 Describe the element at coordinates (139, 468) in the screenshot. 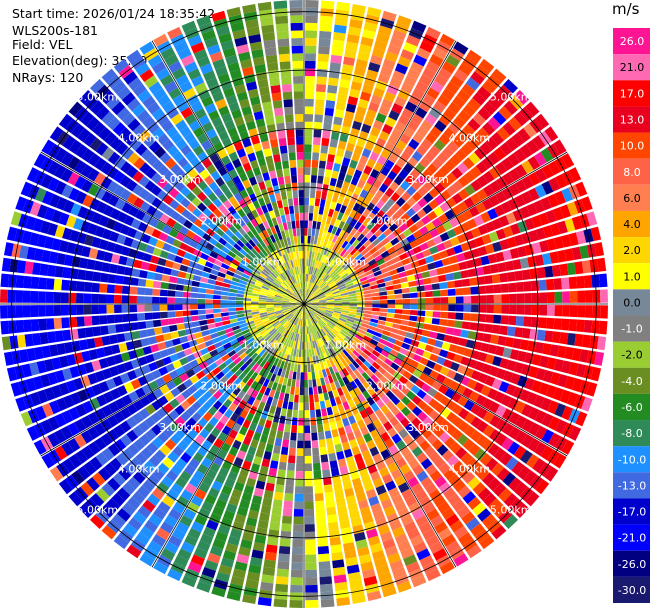

I see `ring-label: 4.00km` at that location.